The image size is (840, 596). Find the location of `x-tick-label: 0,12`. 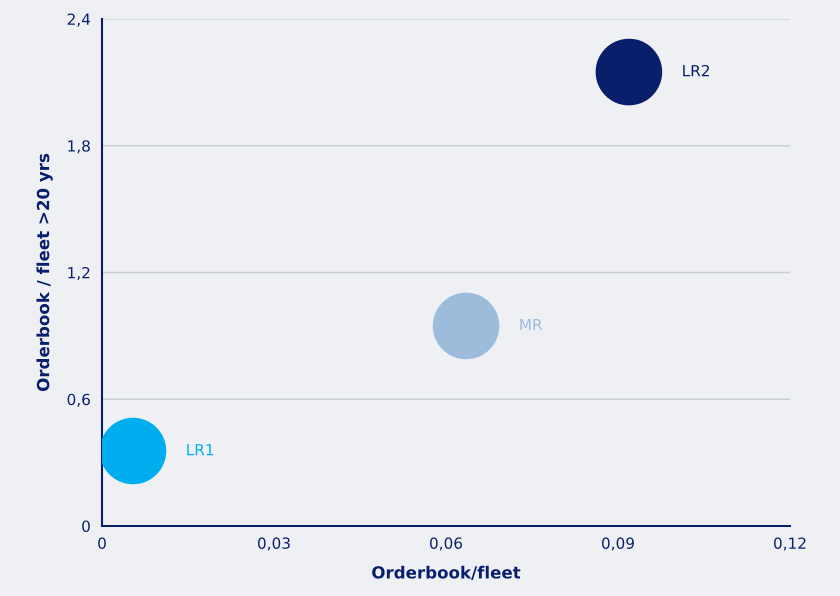

x-tick-label: 0,12 is located at coordinates (790, 543).